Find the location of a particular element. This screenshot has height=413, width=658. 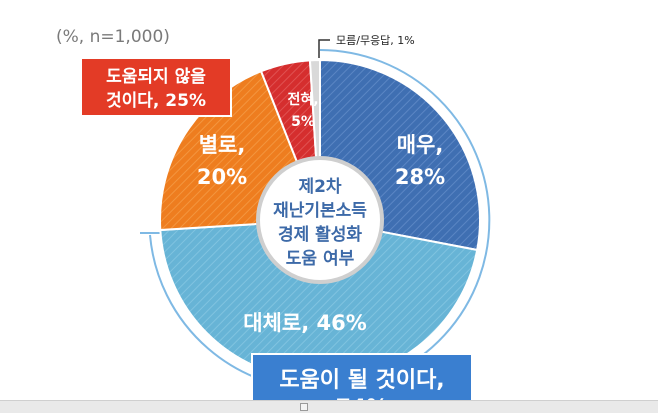

slice-label-very: 매우, is located at coordinates (420, 145).